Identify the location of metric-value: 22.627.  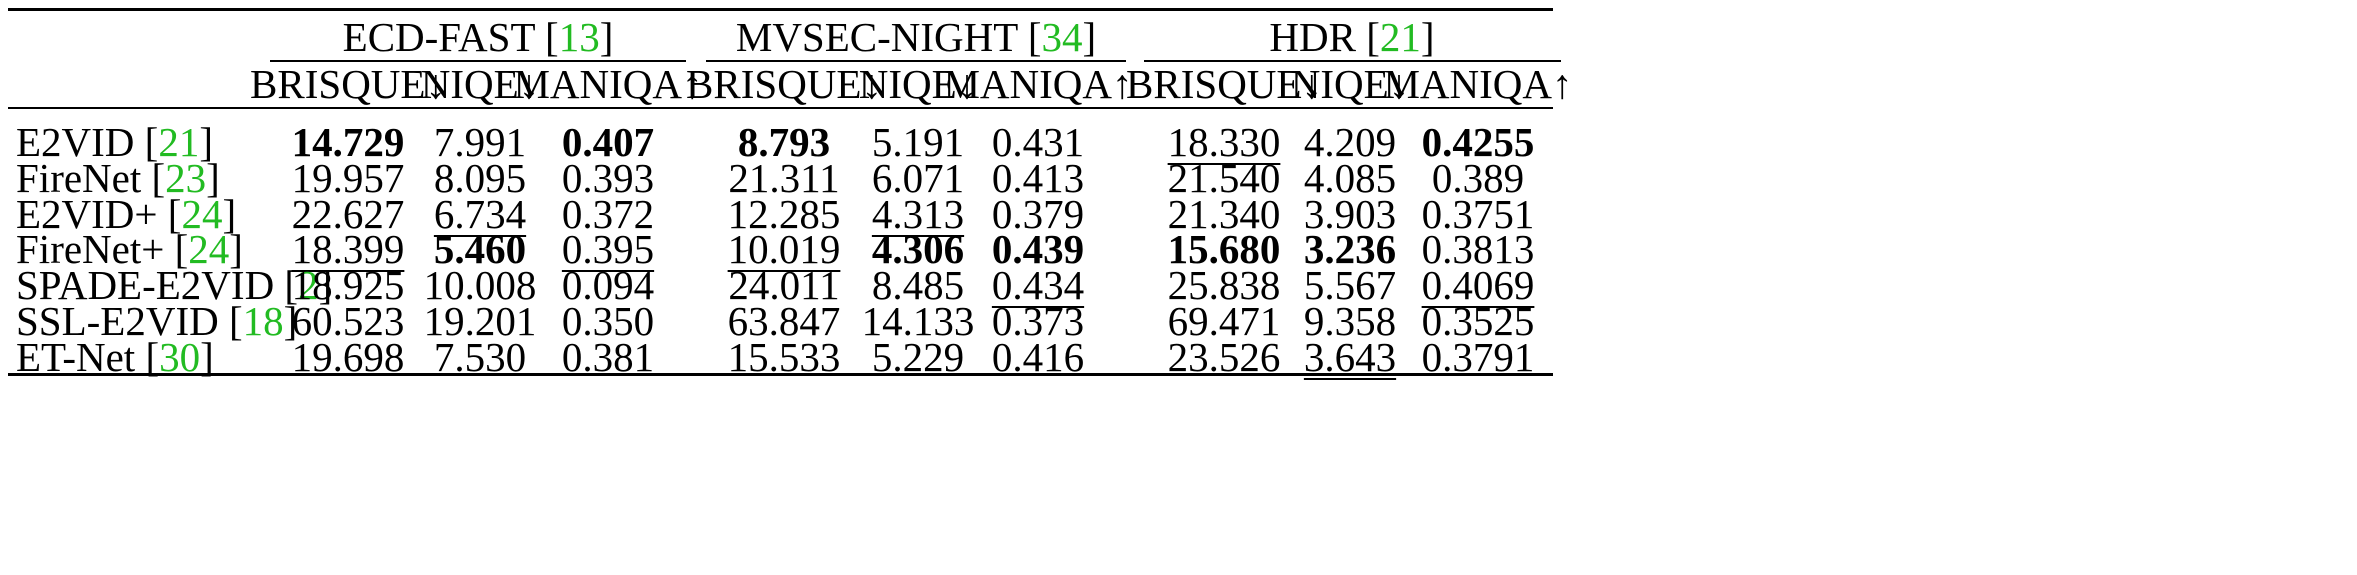
(348, 214).